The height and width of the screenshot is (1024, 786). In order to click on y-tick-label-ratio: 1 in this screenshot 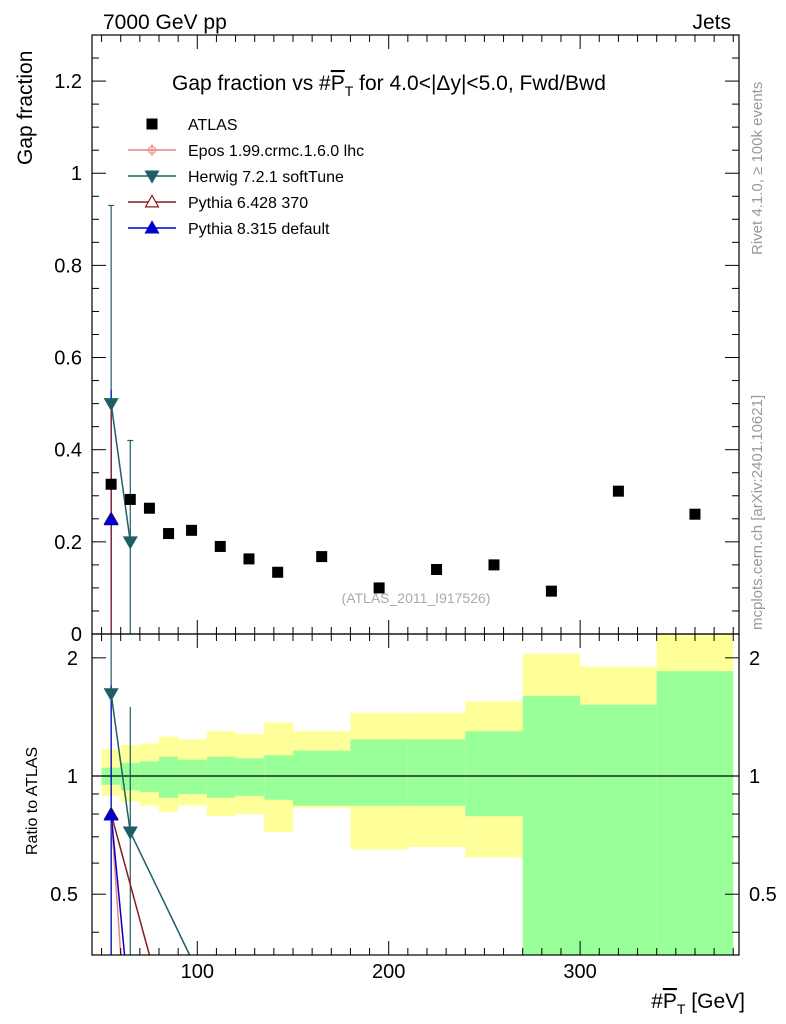, I will do `click(72, 777)`.